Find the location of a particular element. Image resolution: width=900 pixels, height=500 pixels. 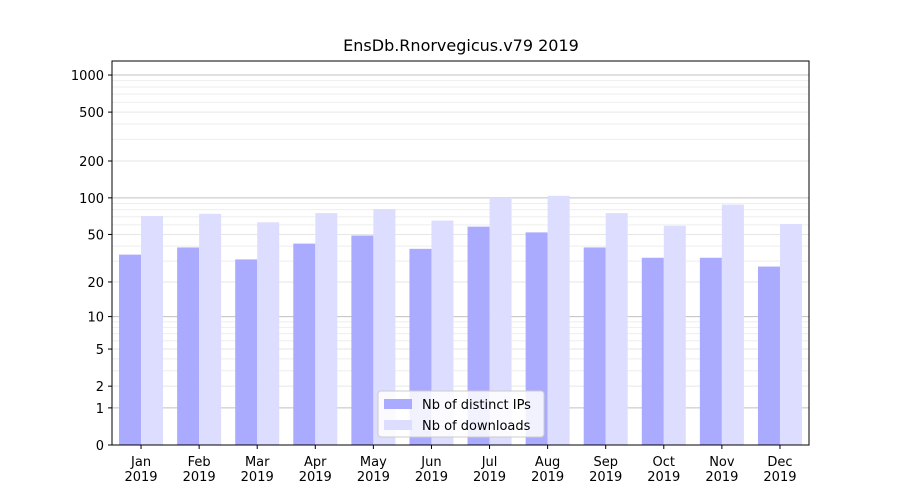

chart-title: EnsDb.Rnorvegicus.v79 2019 is located at coordinates (461, 45).